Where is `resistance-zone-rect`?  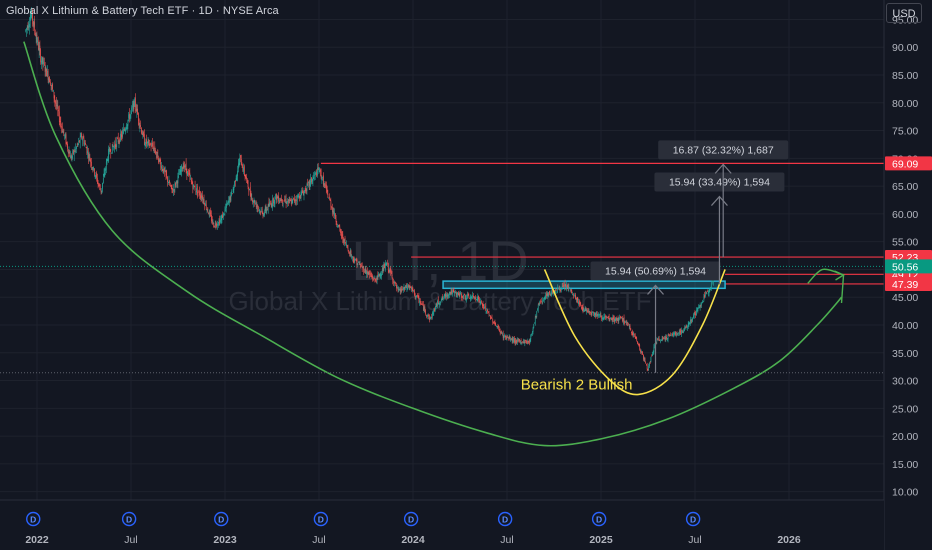
resistance-zone-rect is located at coordinates (584, 285).